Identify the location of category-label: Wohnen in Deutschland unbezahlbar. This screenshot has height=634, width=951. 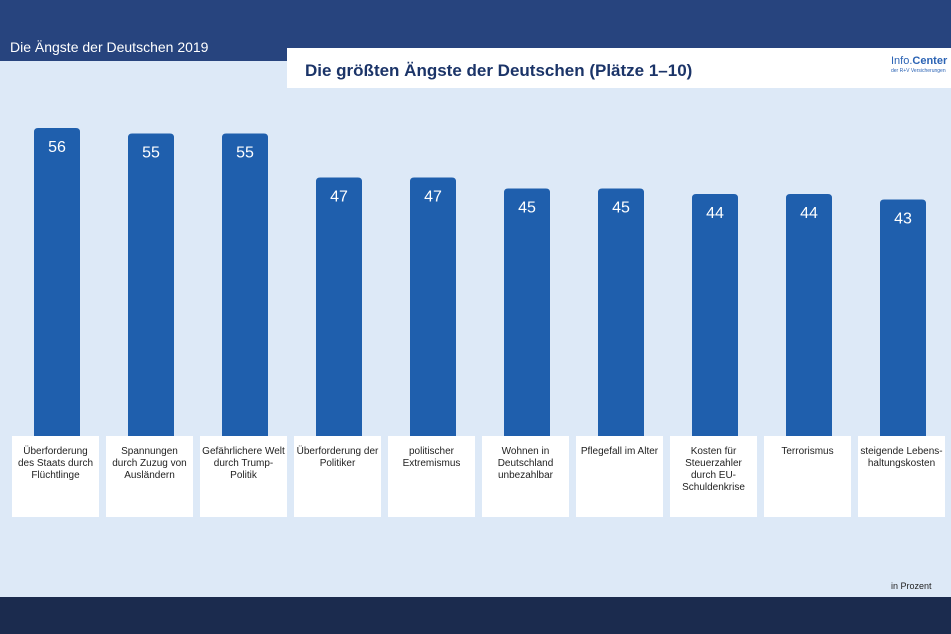
(525, 476).